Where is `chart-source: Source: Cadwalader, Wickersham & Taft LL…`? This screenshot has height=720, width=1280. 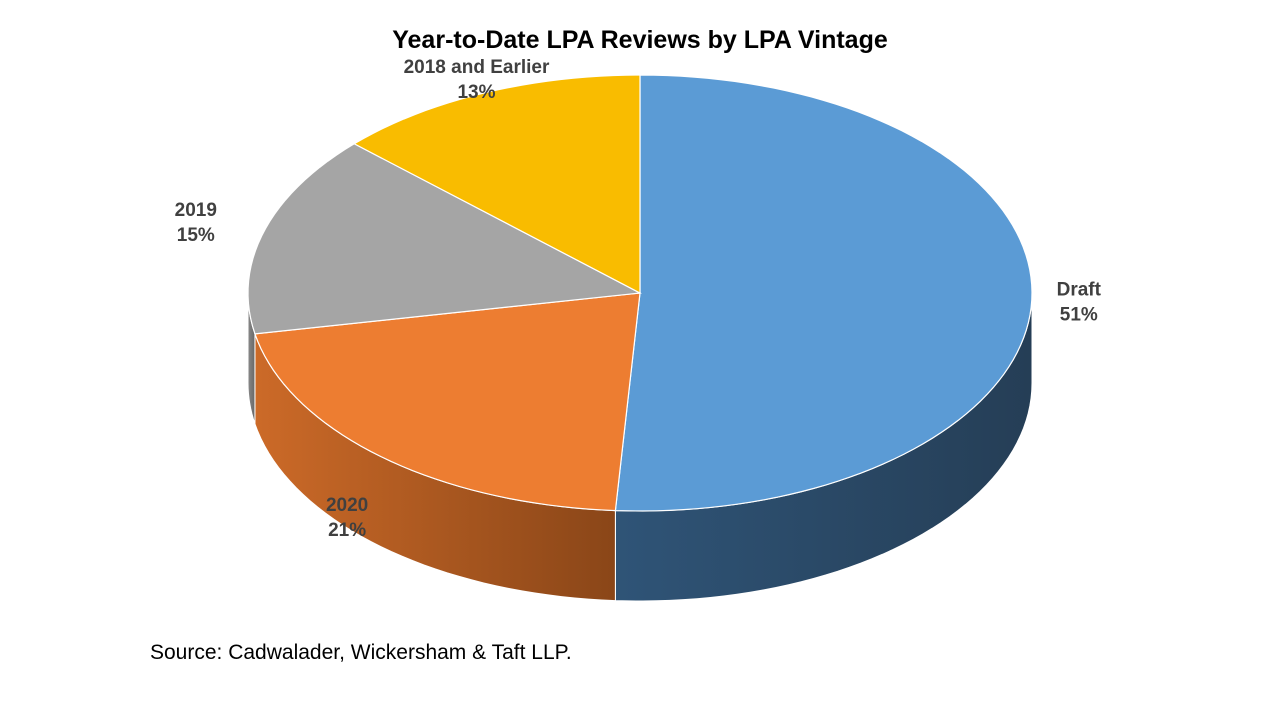 chart-source: Source: Cadwalader, Wickersham & Taft LL… is located at coordinates (361, 652).